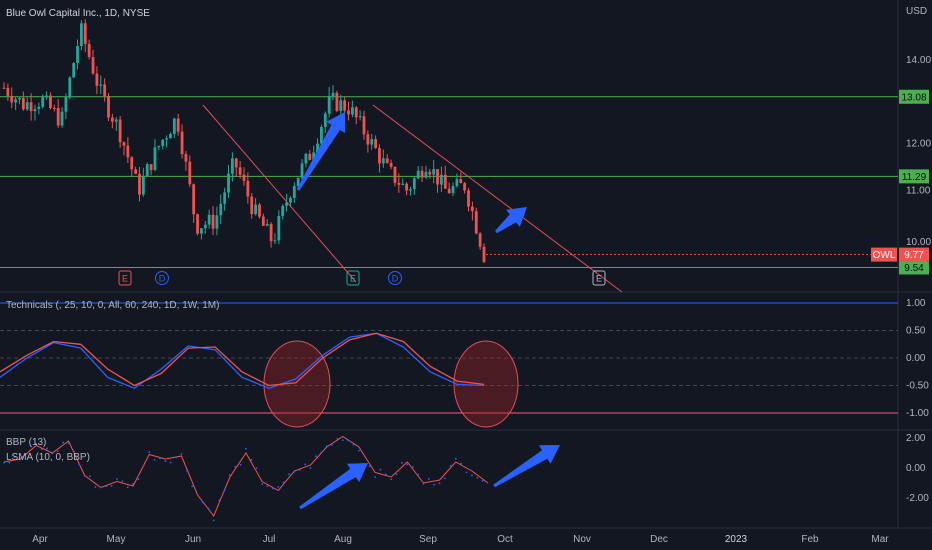 The image size is (932, 550). What do you see at coordinates (736, 539) in the screenshot?
I see `x-axis-label: 2023` at bounding box center [736, 539].